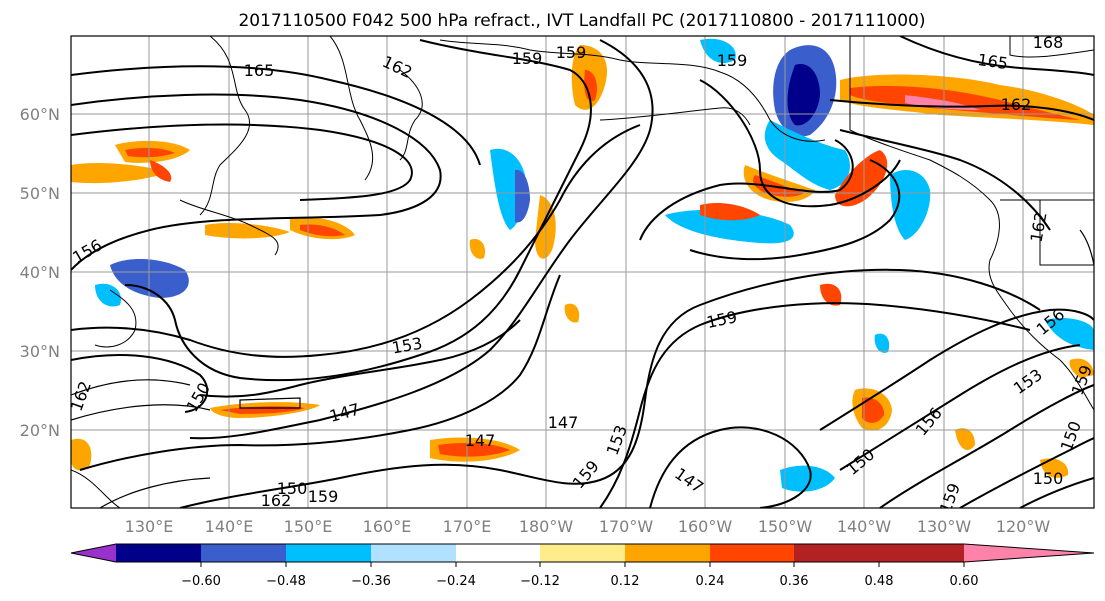  What do you see at coordinates (785, 526) in the screenshot?
I see `lon-label: 150°W` at bounding box center [785, 526].